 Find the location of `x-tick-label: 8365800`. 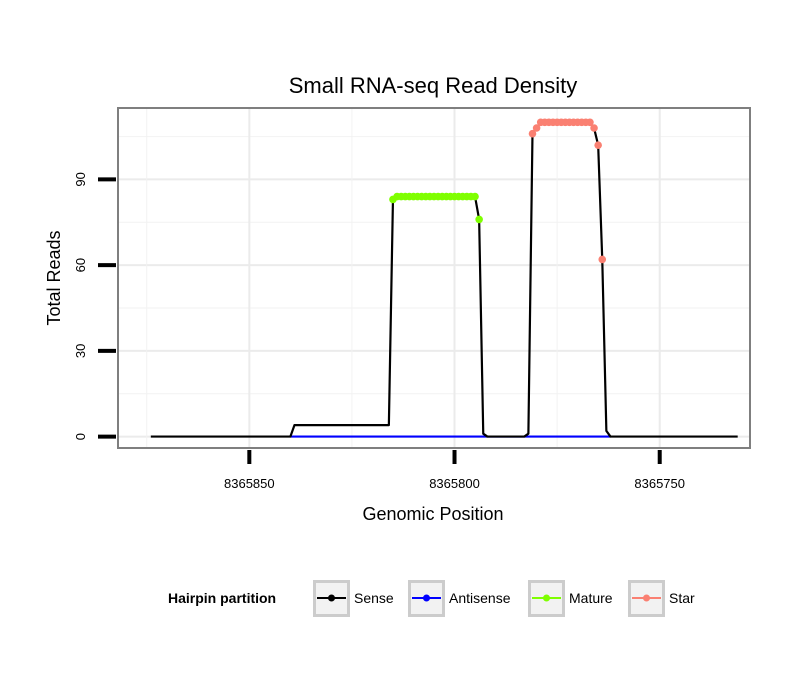

x-tick-label: 8365800 is located at coordinates (454, 483).